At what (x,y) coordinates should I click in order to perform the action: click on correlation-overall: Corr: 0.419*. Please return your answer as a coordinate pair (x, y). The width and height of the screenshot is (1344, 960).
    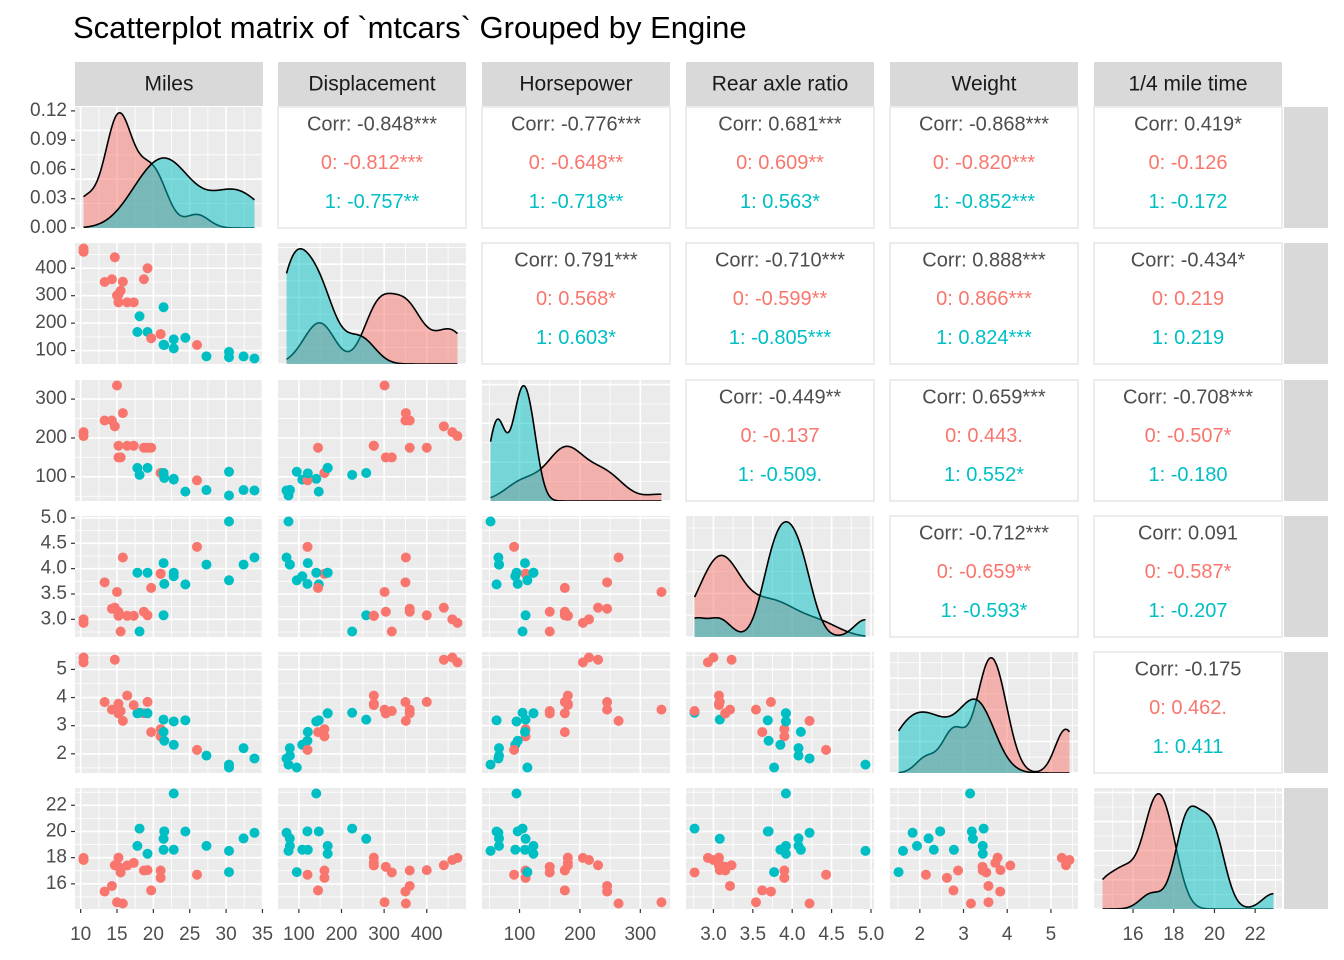
    Looking at the image, I should click on (1188, 124).